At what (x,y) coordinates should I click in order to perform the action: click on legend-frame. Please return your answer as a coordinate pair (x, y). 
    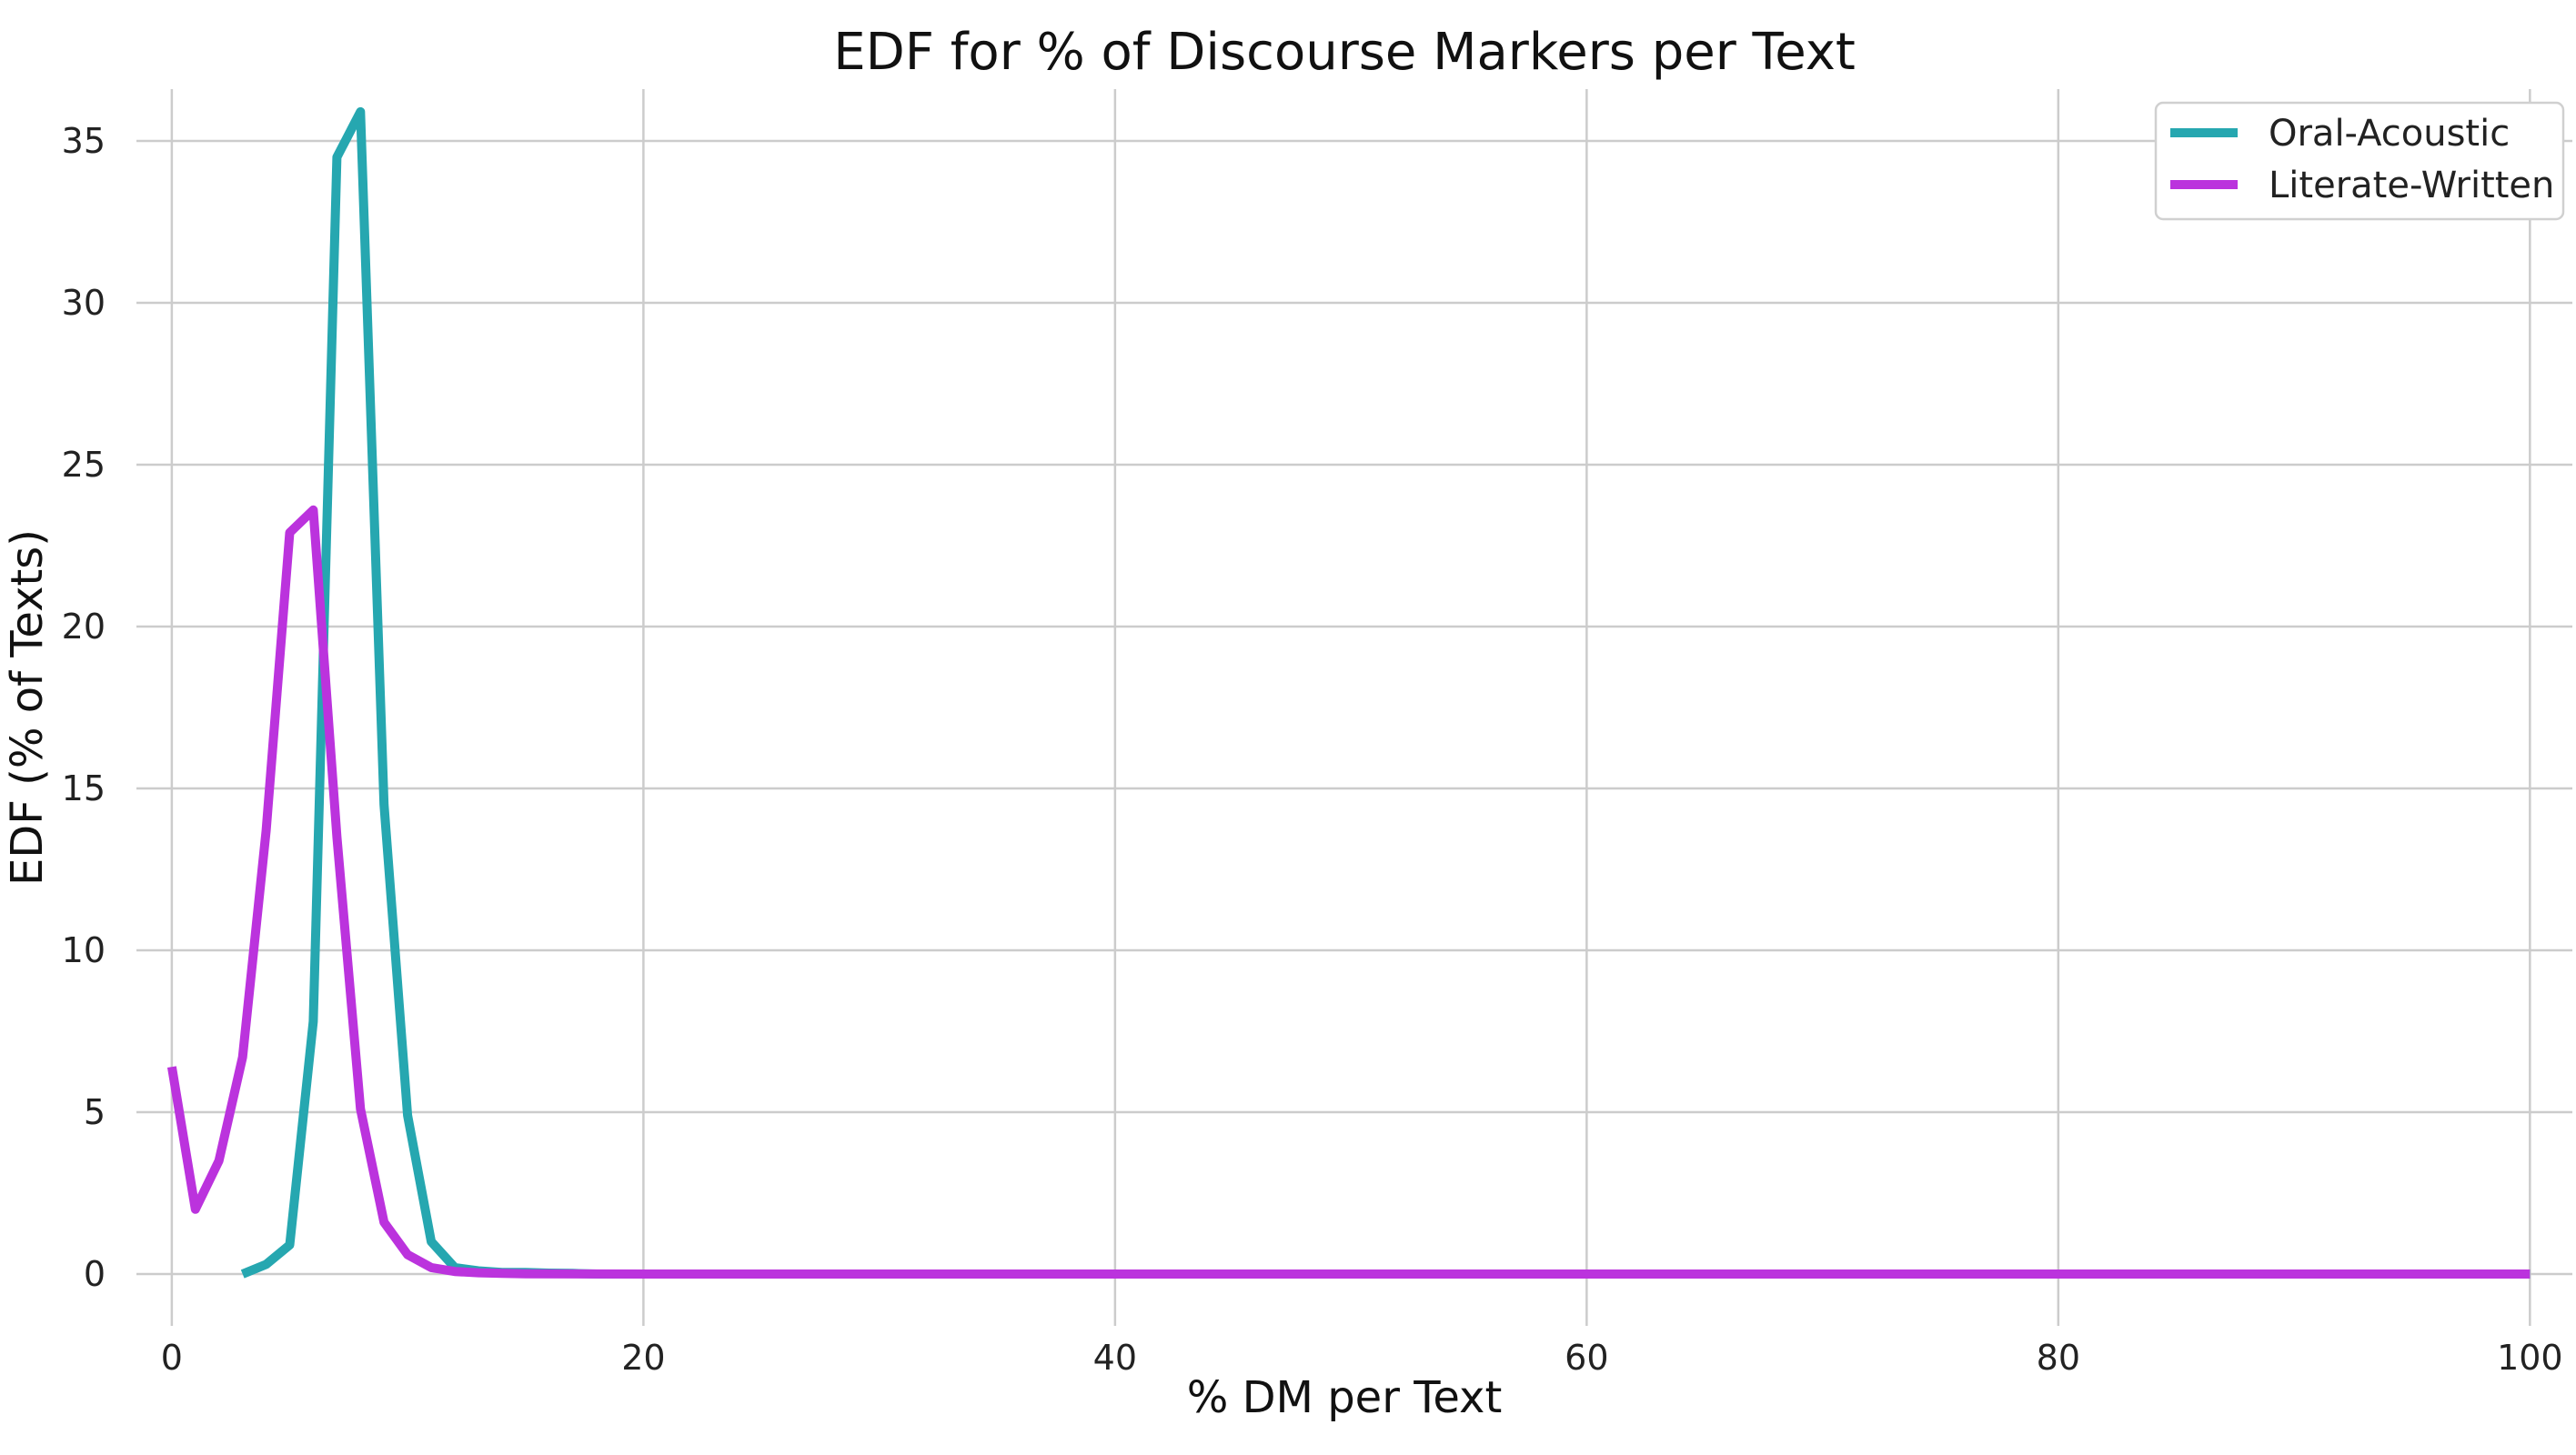
    Looking at the image, I should click on (2359, 161).